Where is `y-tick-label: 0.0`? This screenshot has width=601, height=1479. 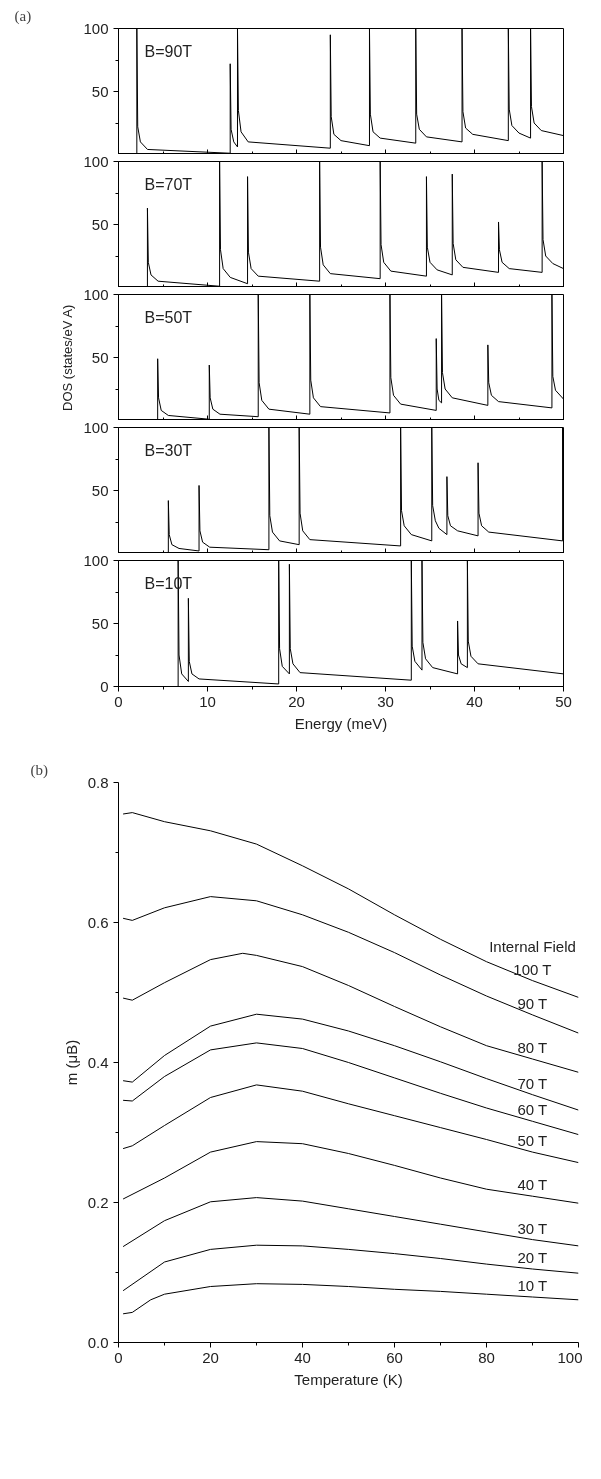
y-tick-label: 0.0 is located at coordinates (98, 1342).